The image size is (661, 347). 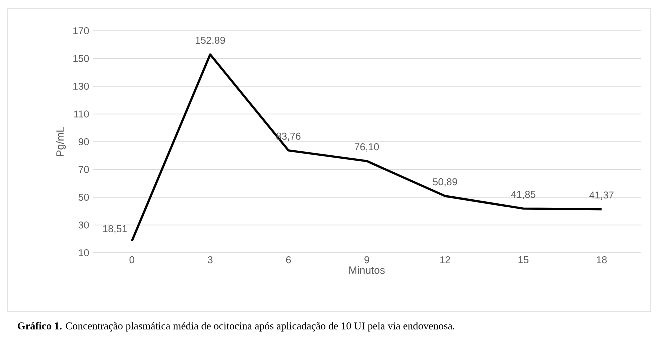 What do you see at coordinates (132, 260) in the screenshot?
I see `x-tick-label: 0` at bounding box center [132, 260].